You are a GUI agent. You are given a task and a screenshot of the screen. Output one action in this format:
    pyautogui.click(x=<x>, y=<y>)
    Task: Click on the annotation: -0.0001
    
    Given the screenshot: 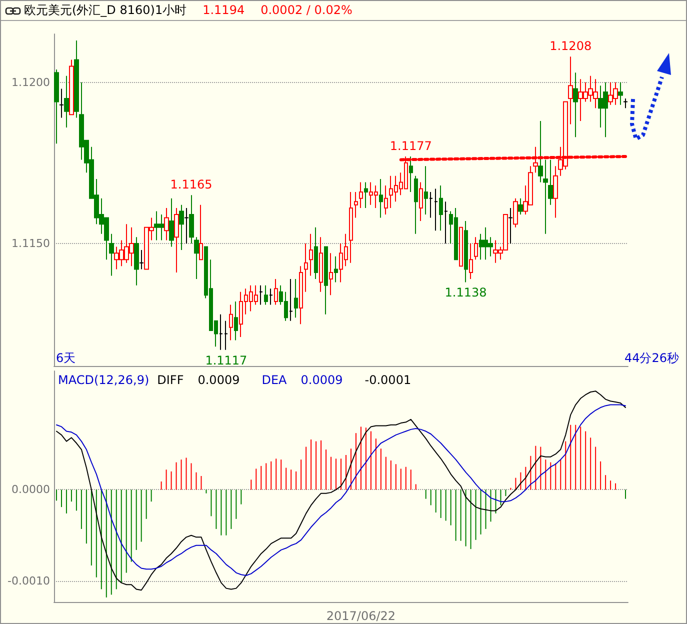 What is the action you would take?
    pyautogui.click(x=388, y=380)
    